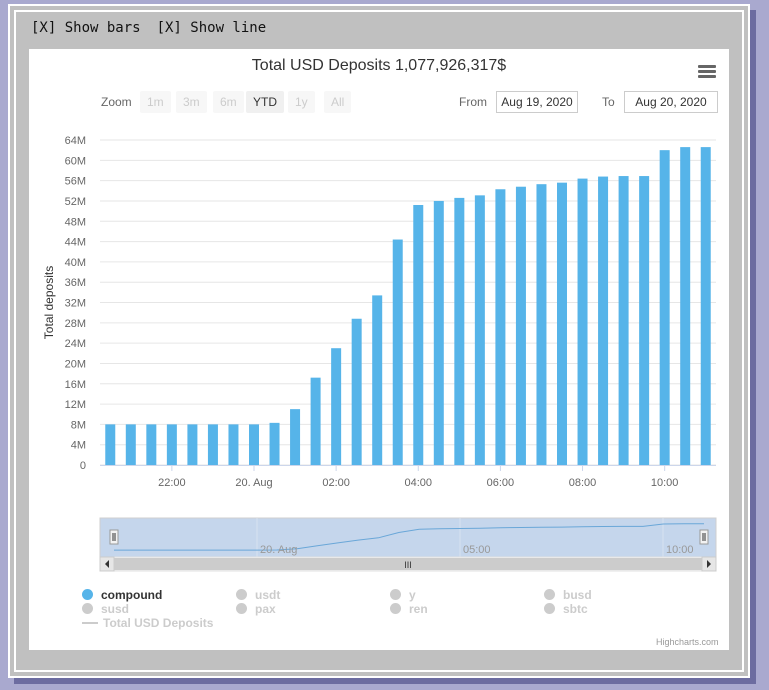 The image size is (769, 690). Describe the element at coordinates (75, 141) in the screenshot. I see `y-tick-label: 64M` at that location.